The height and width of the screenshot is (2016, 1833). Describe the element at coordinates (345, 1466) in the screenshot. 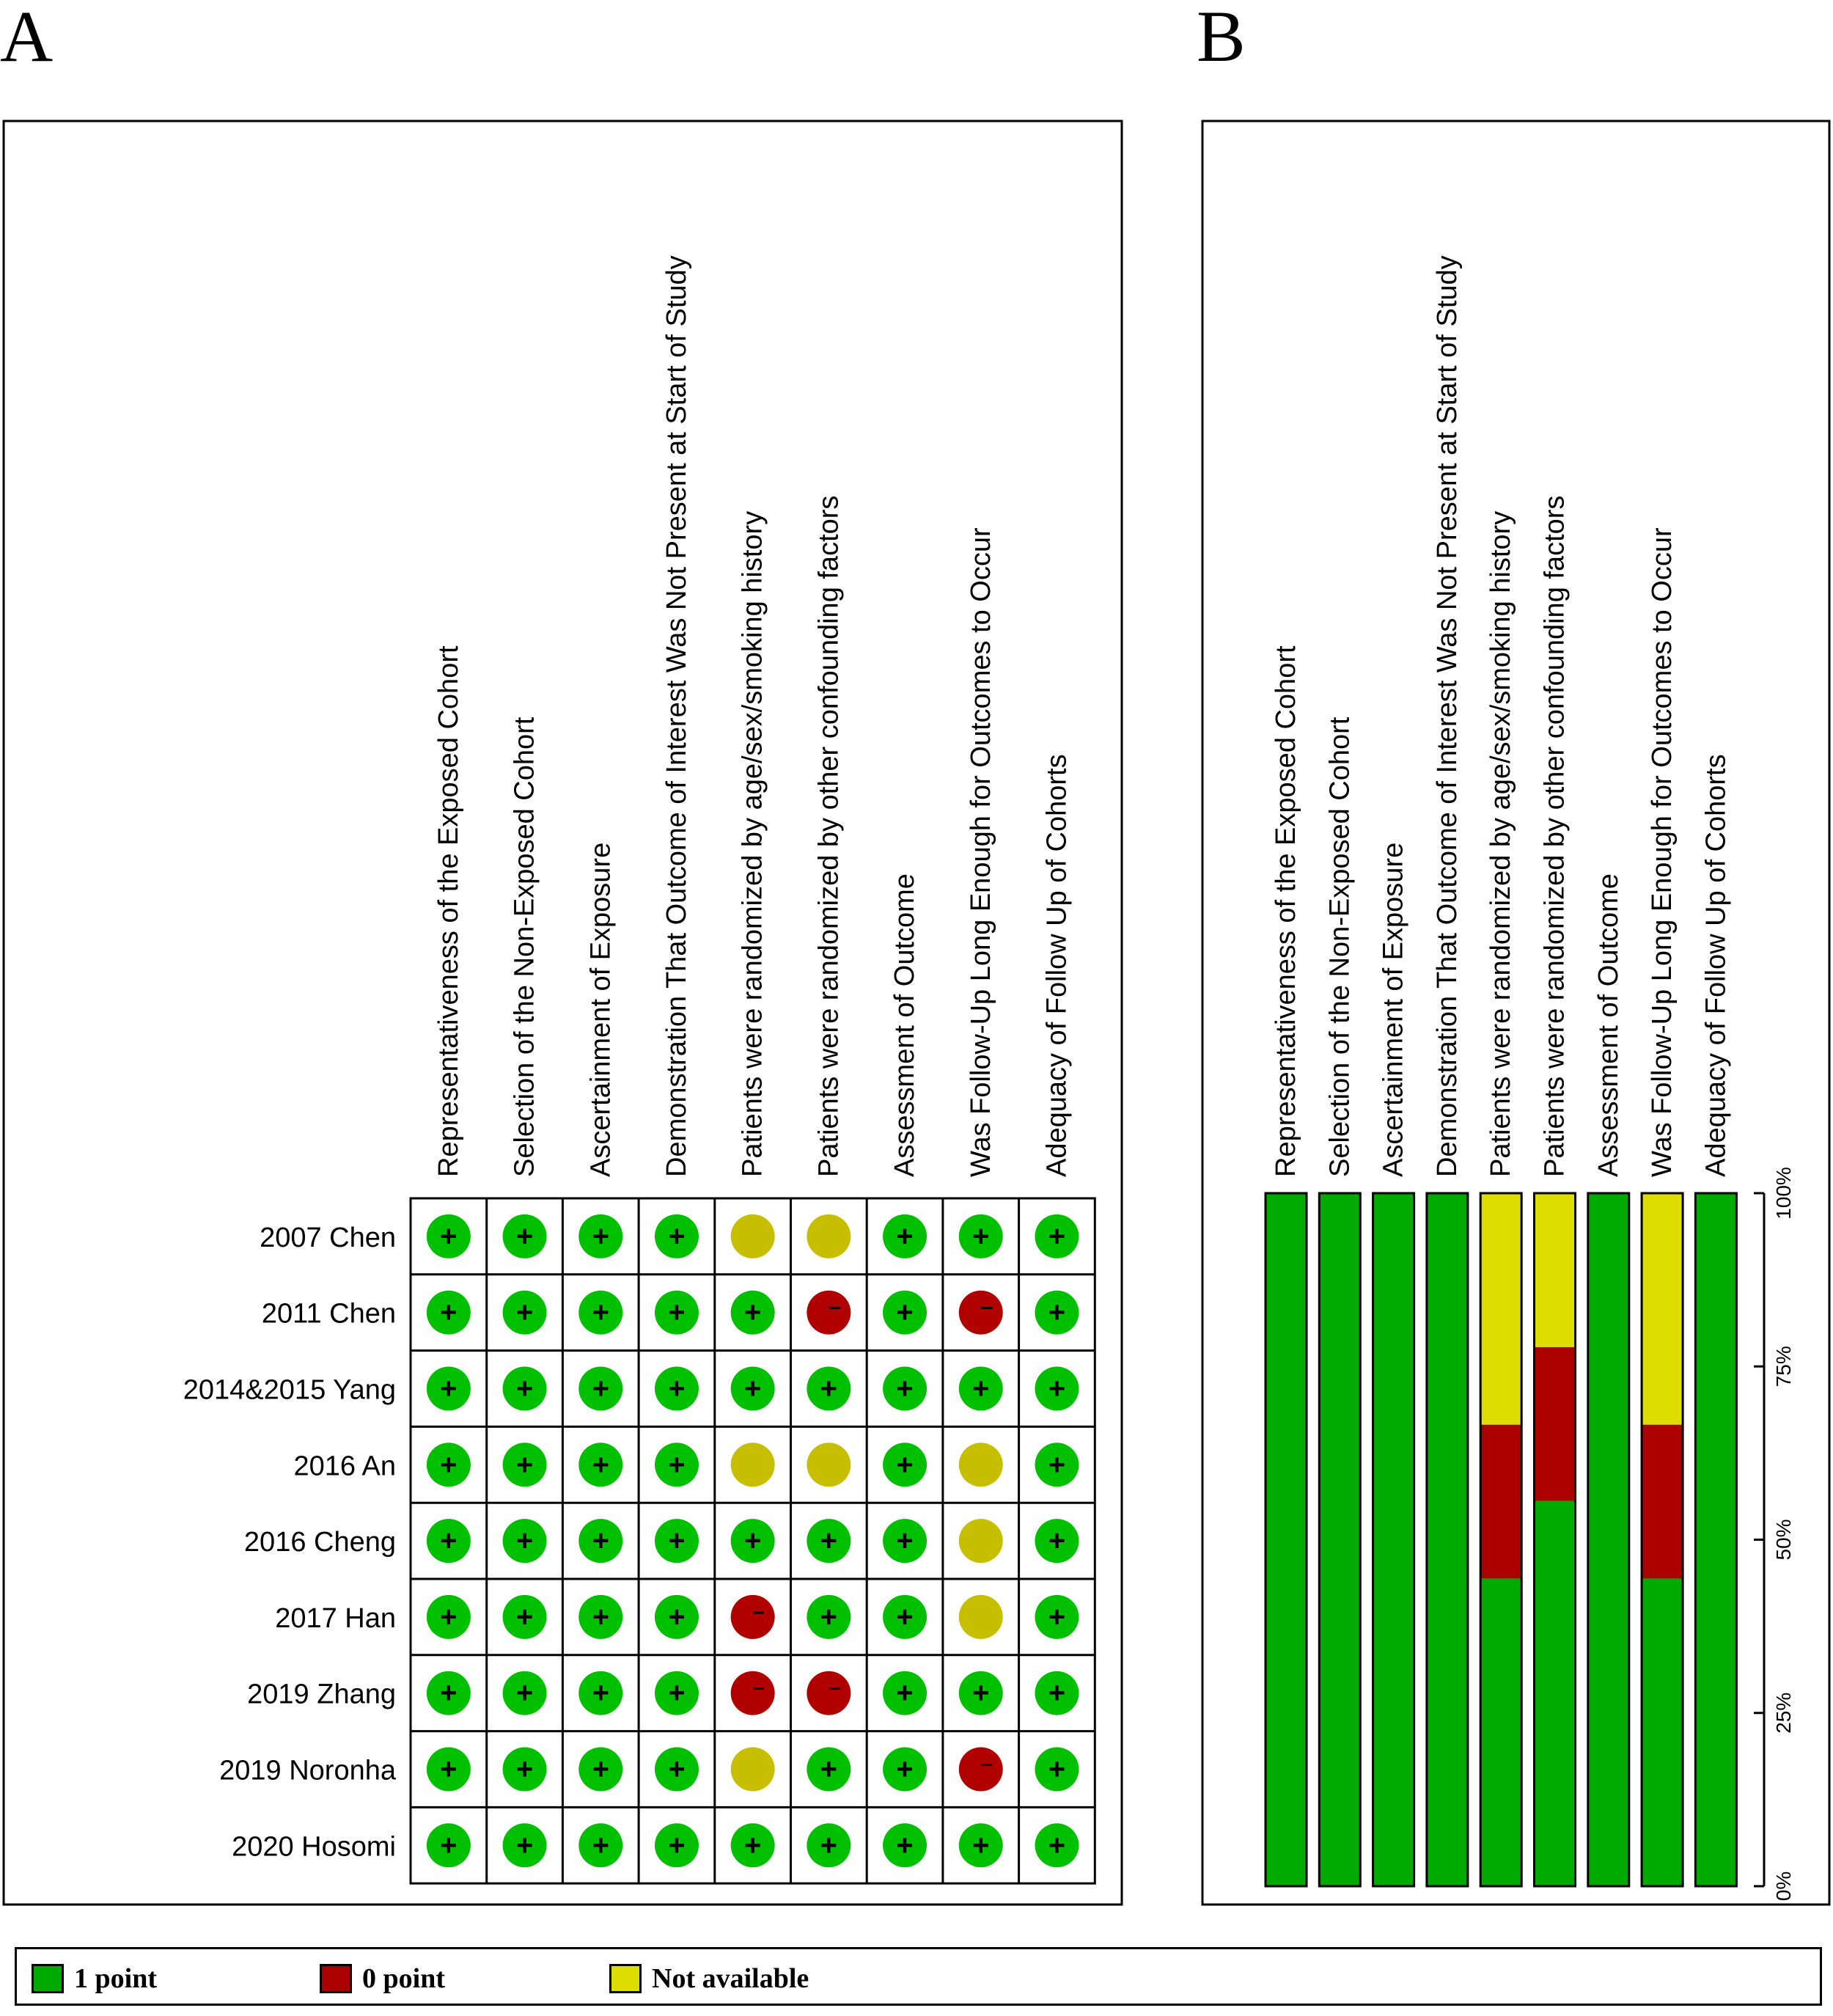

I see `study-label: 2016 An` at that location.